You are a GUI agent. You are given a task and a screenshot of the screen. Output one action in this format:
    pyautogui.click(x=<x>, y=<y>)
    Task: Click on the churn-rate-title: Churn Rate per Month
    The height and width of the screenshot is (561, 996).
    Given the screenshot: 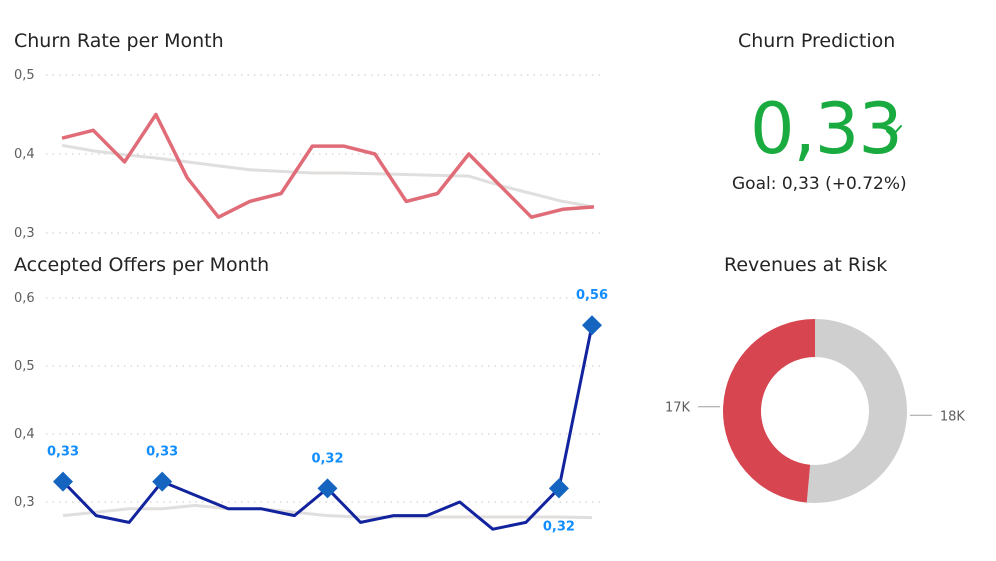 What is the action you would take?
    pyautogui.click(x=119, y=41)
    